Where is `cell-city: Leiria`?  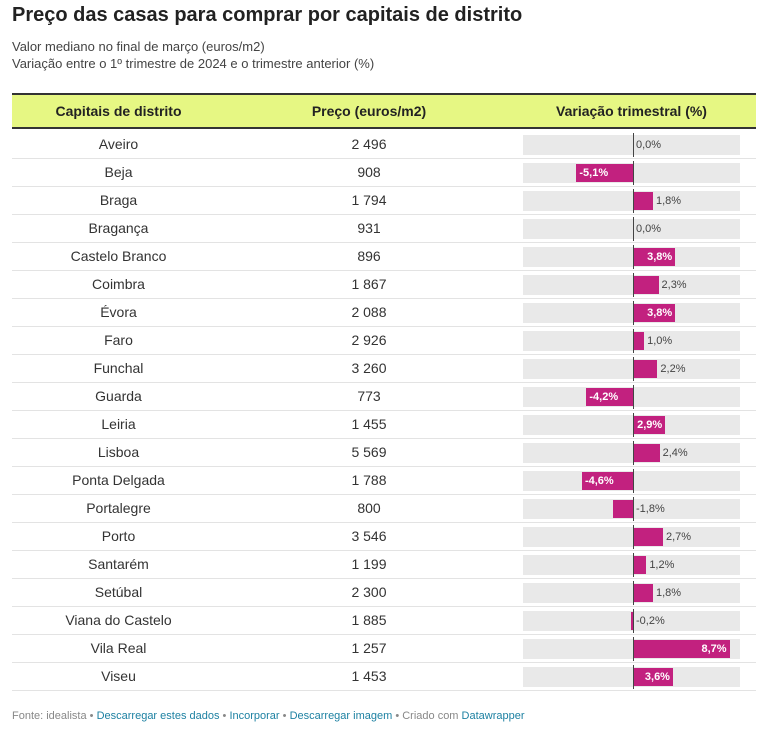
cell-city: Leiria is located at coordinates (118, 424).